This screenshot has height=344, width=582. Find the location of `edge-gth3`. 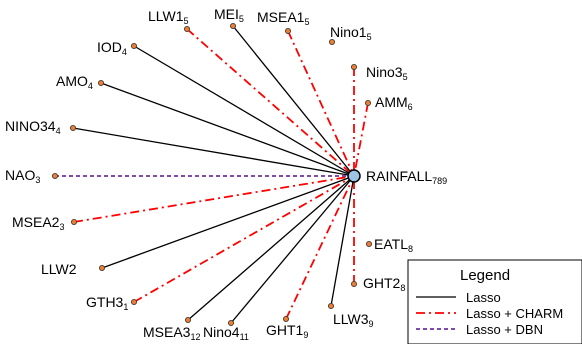

edge-gth3 is located at coordinates (244, 239).